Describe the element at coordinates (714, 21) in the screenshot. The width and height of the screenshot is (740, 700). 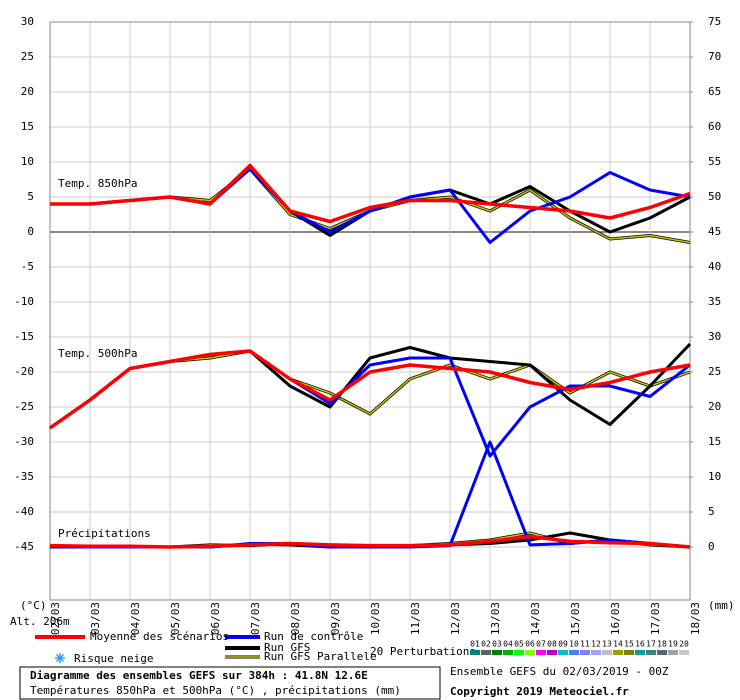
I see `y2-tick-label: 75` at that location.